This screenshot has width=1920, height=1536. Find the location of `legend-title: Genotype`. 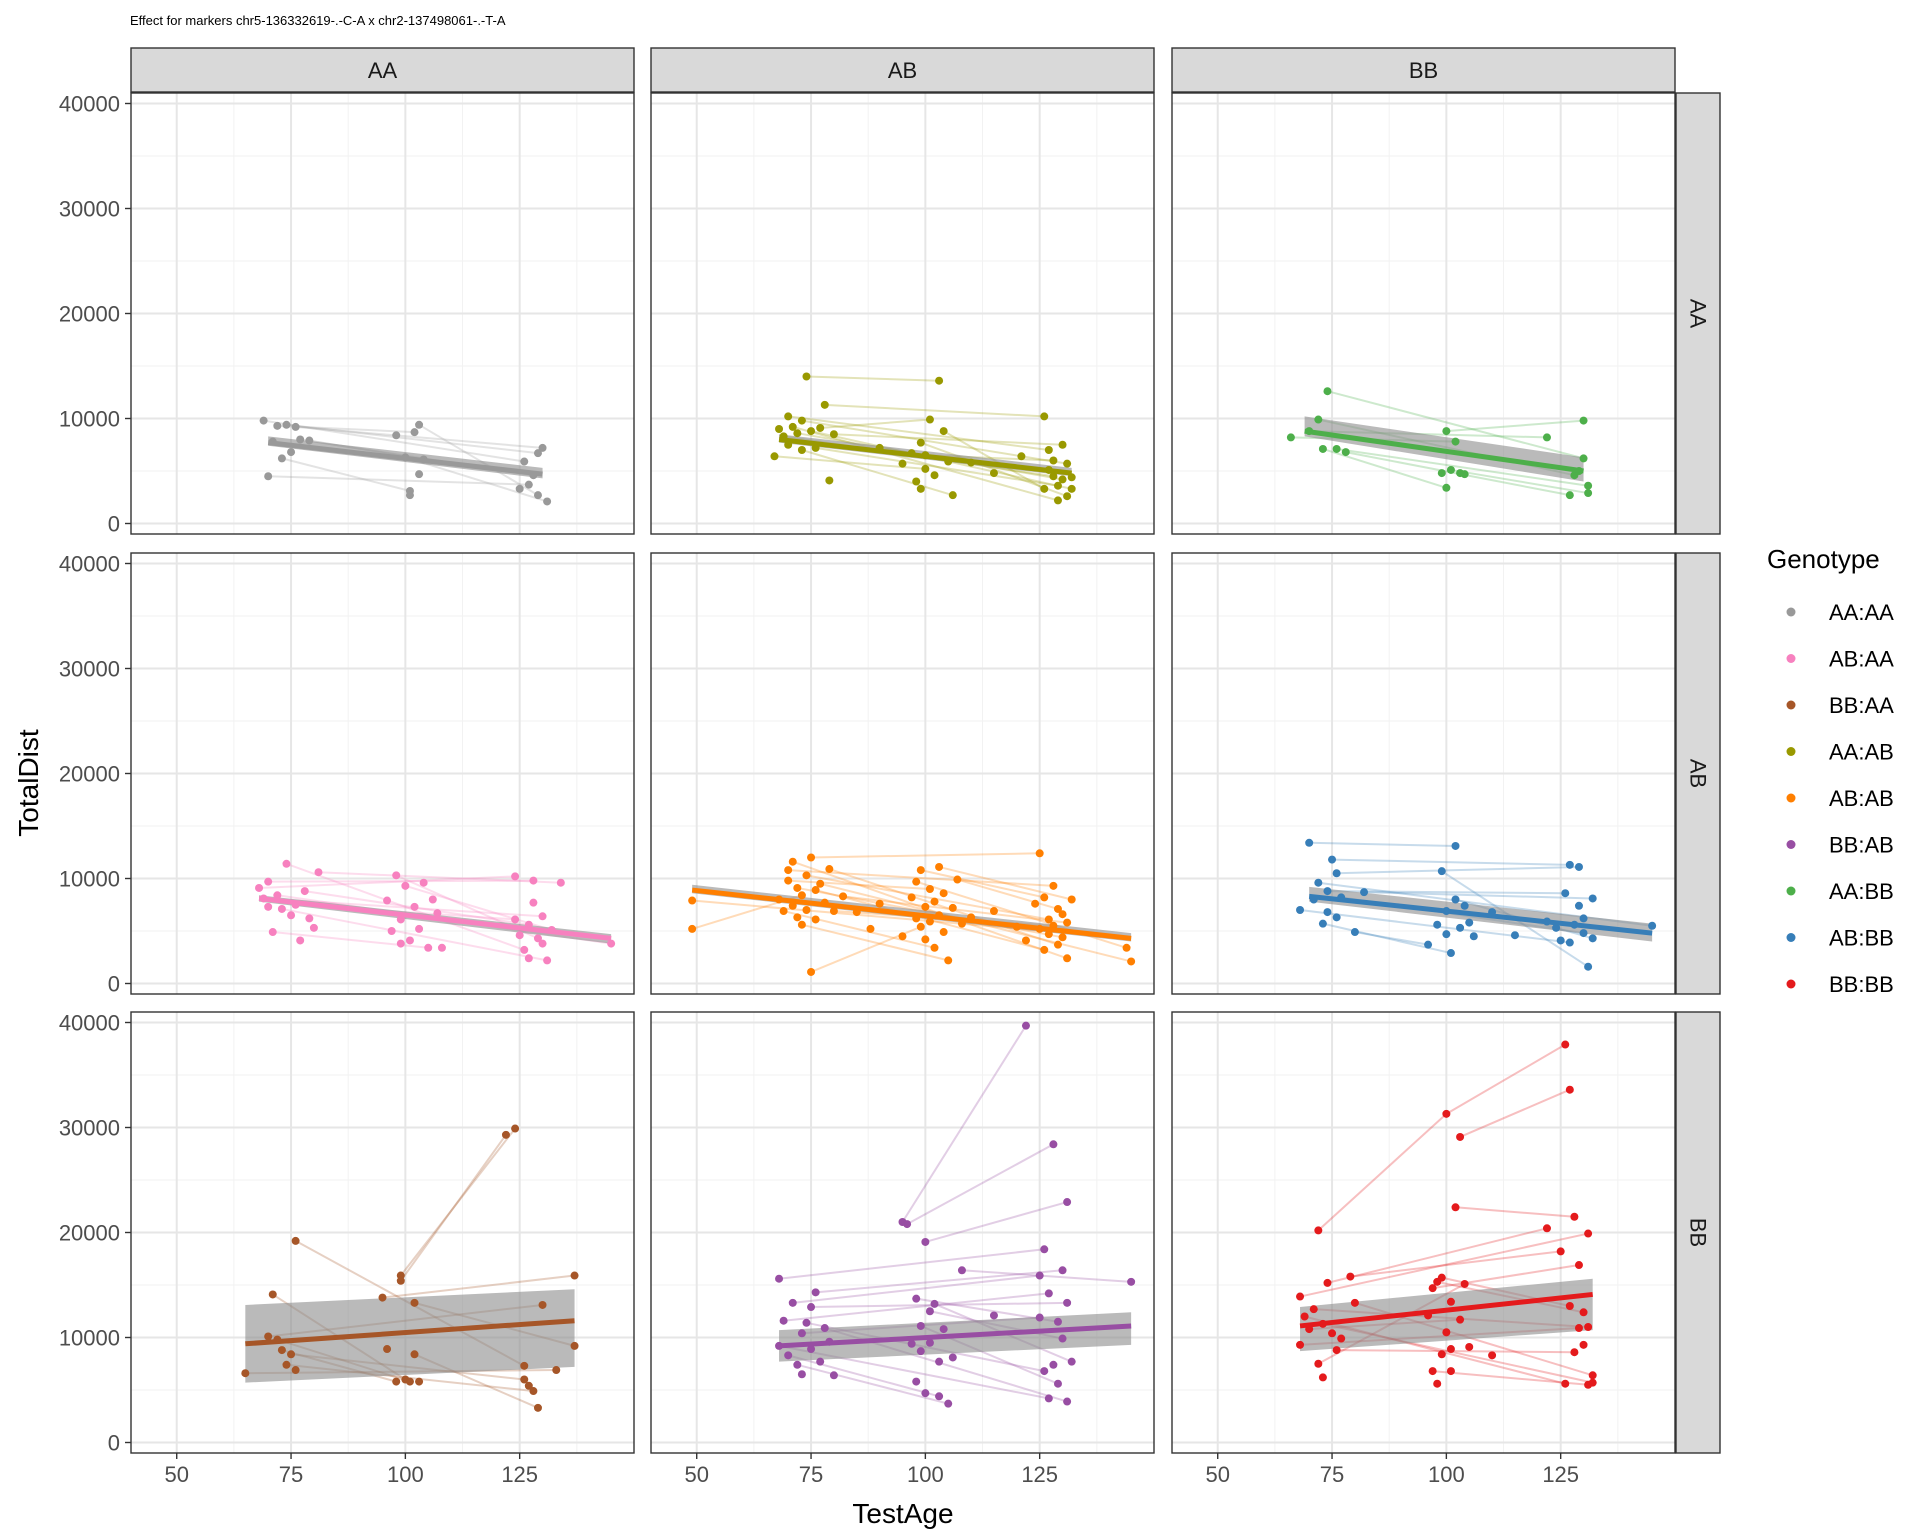

legend-title: Genotype is located at coordinates (1823, 559).